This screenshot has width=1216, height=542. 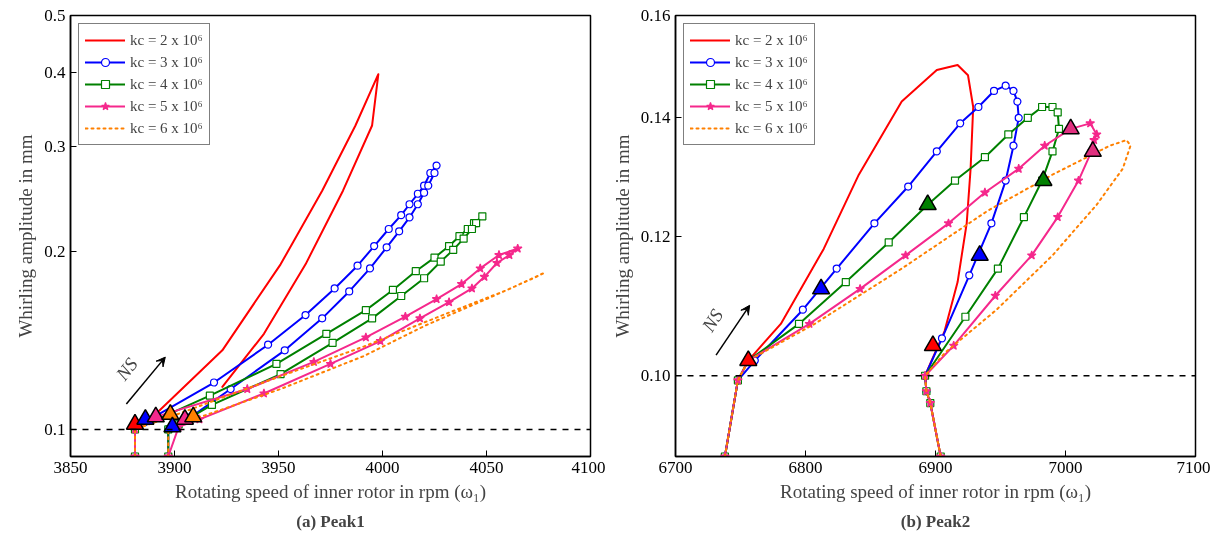 I want to click on x-tick-label: 3900, so click(x=174, y=467).